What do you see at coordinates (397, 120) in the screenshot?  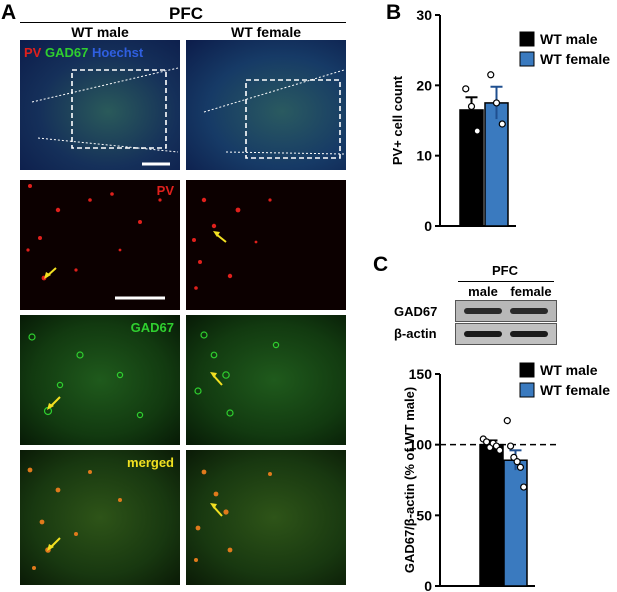 I see `y-axis-label: PV+ cell count` at bounding box center [397, 120].